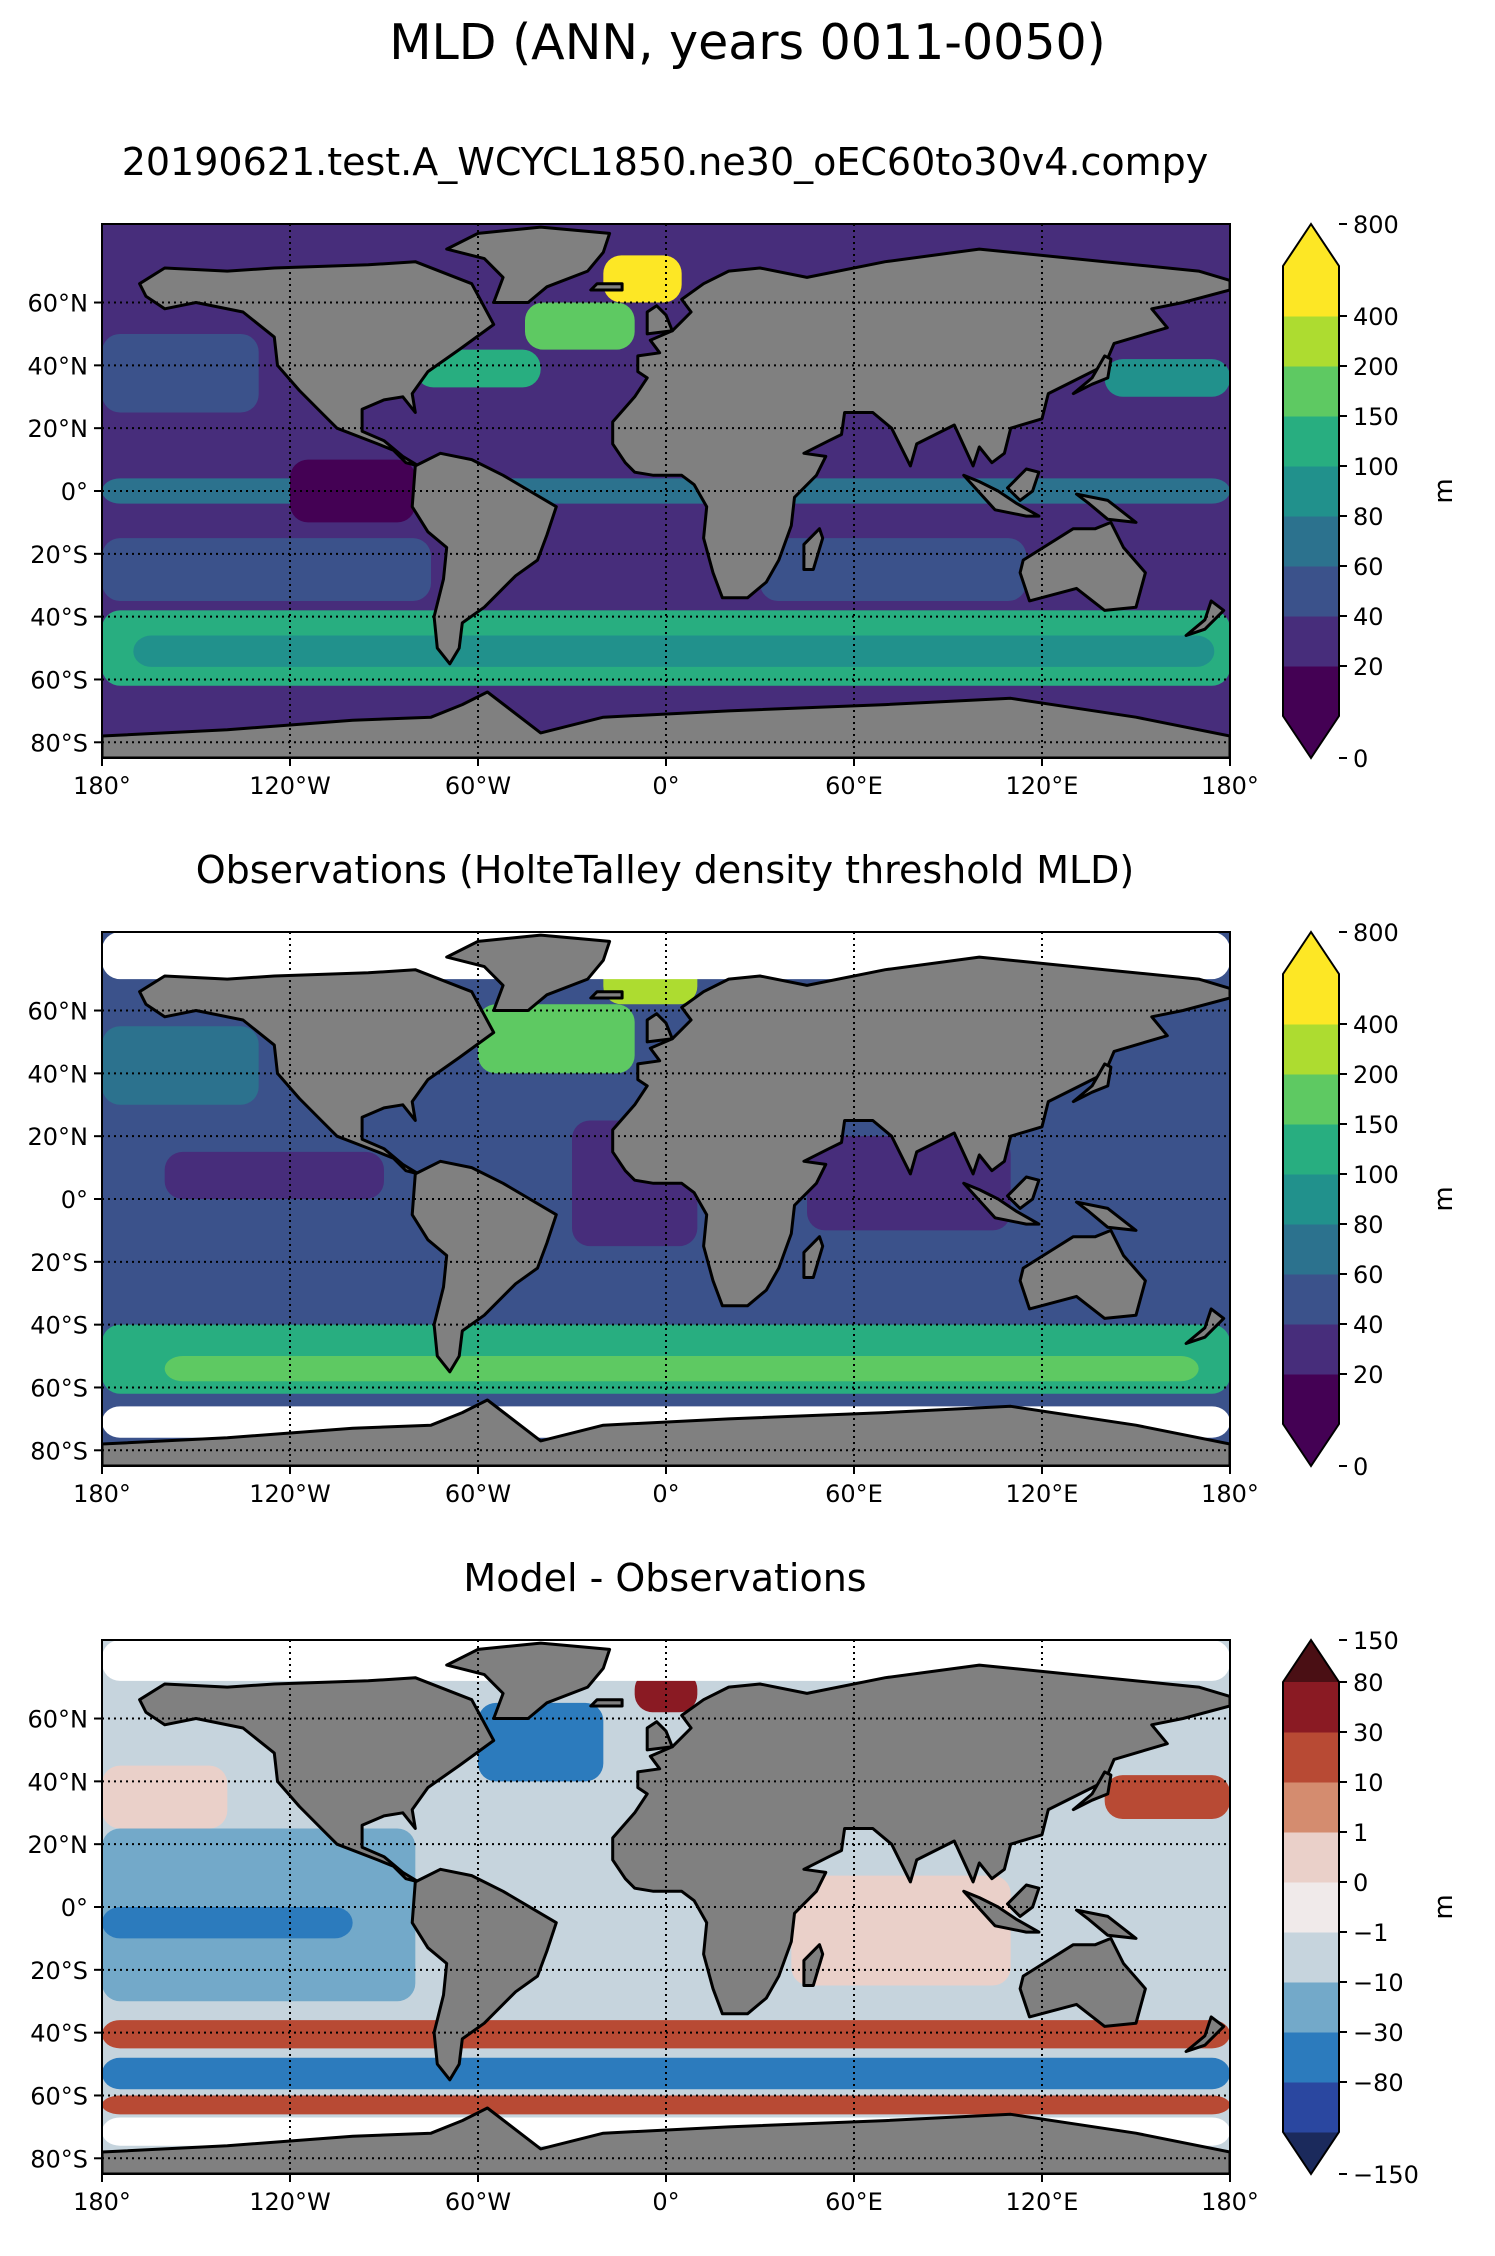 This screenshot has height=2256, width=1495. I want to click on colorbar-tick-label: 80, so click(1368, 1683).